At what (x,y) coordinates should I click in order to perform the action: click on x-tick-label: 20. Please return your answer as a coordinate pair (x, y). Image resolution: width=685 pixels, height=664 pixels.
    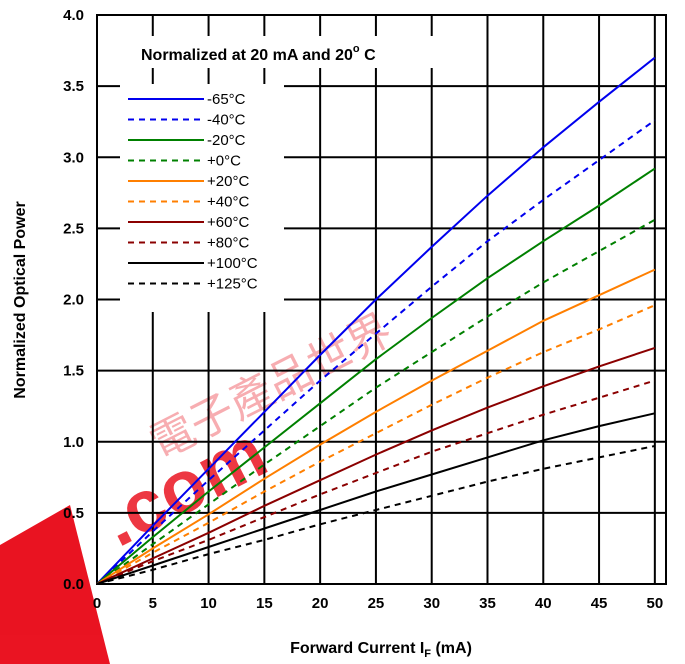
    Looking at the image, I should click on (320, 603).